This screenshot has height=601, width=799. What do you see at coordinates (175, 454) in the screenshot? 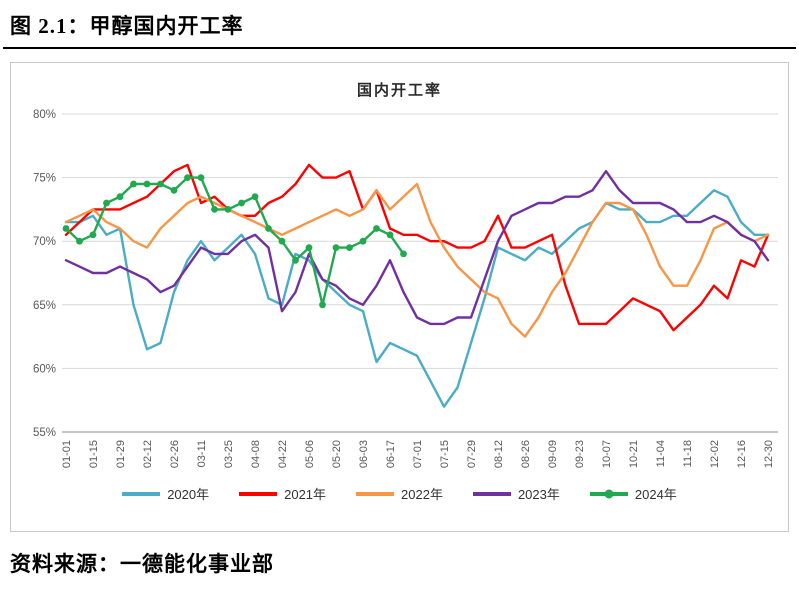
I see `x-tick-label: 02-26` at bounding box center [175, 454].